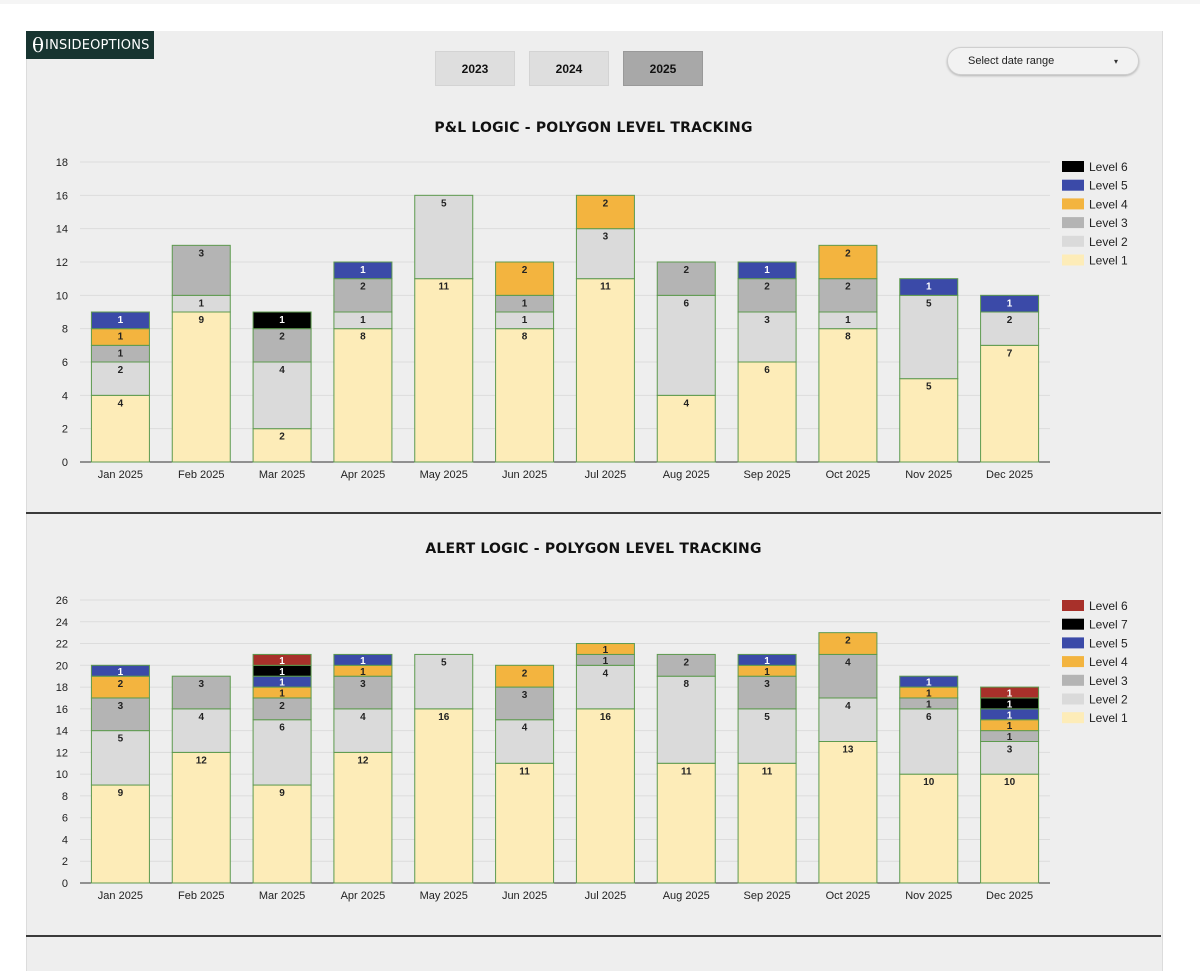  What do you see at coordinates (282, 896) in the screenshot?
I see `x-tick-label: Mar 2025` at bounding box center [282, 896].